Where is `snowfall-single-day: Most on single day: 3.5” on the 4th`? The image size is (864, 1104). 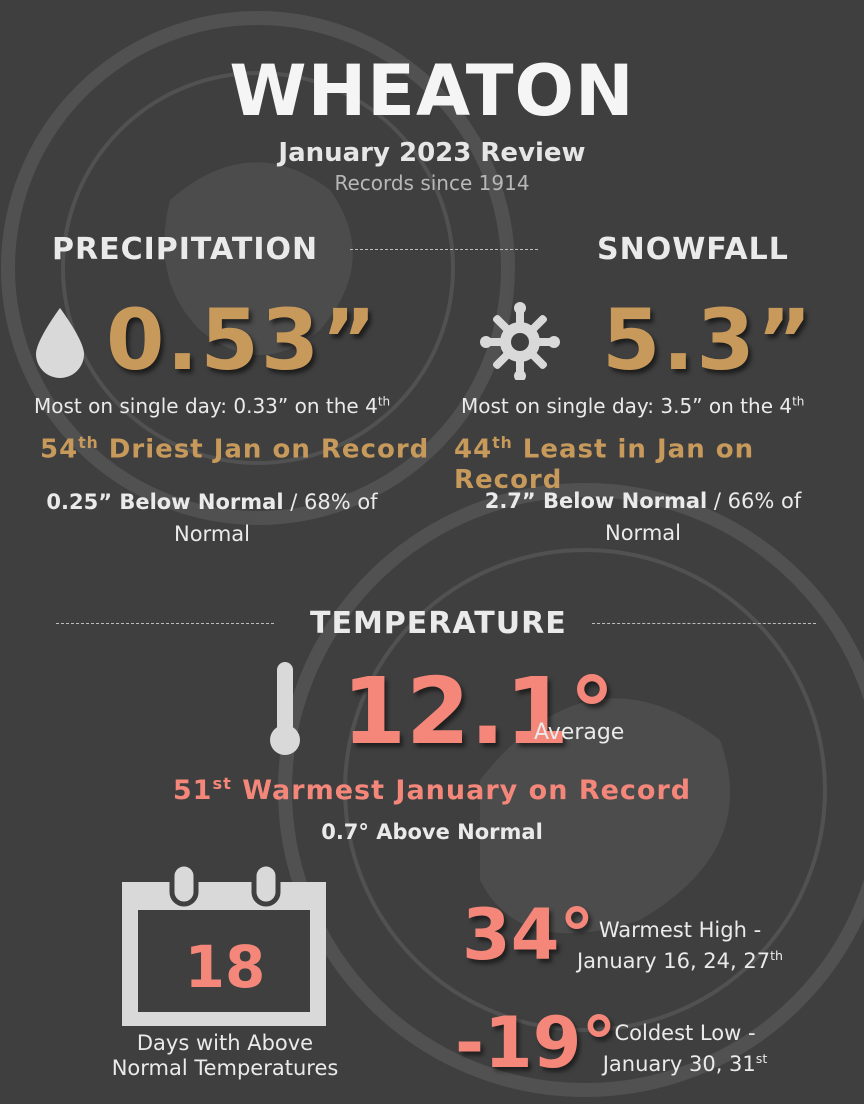
snowfall-single-day: Most on single day: 3.5” on the 4th is located at coordinates (633, 406).